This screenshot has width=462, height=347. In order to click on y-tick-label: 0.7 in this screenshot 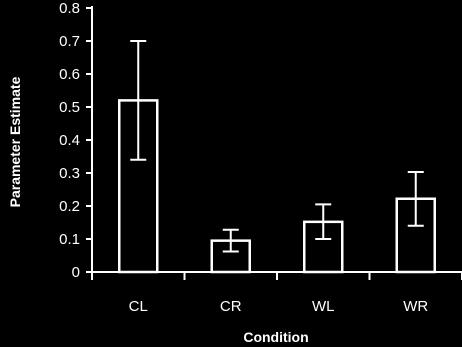, I will do `click(69, 41)`.